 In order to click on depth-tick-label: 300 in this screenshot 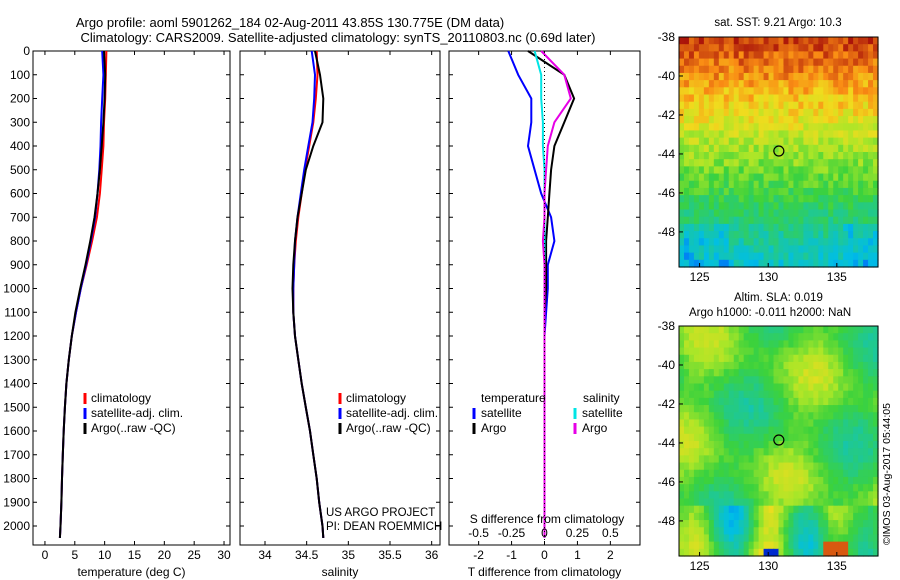, I will do `click(20, 122)`.